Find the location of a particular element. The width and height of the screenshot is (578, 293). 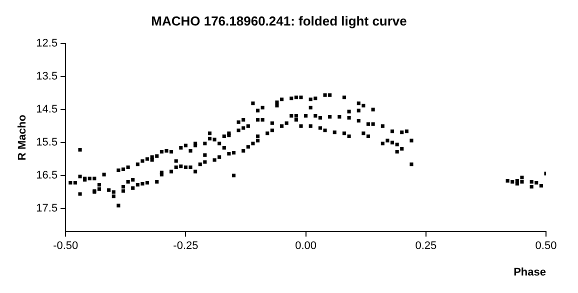

x-tick-label: 0.00 is located at coordinates (306, 246).